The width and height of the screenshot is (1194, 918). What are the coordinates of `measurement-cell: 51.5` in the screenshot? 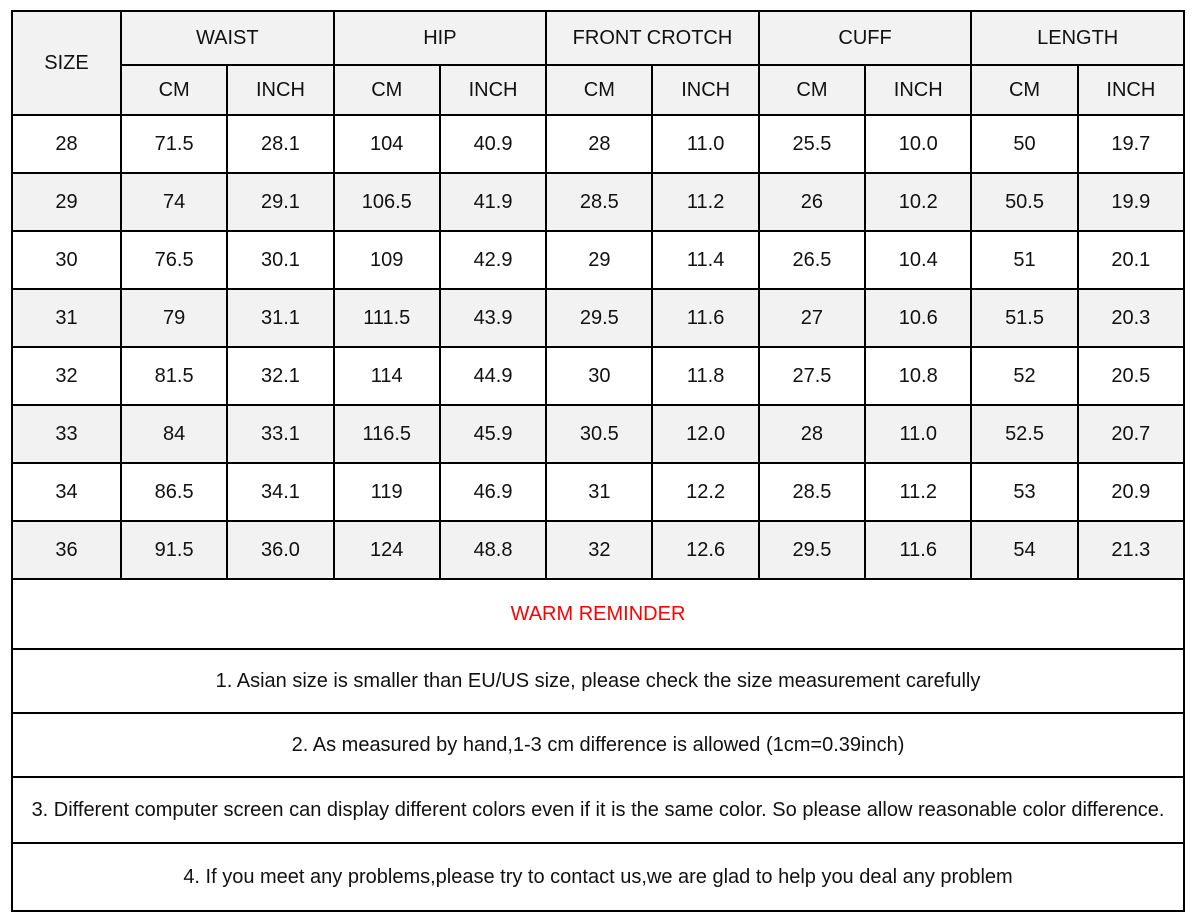 It's located at (1024, 318).